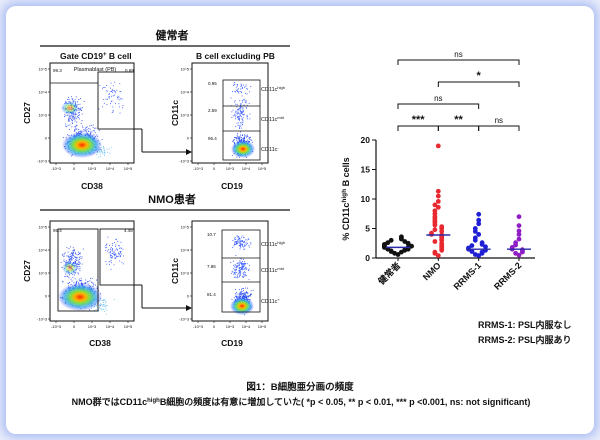 This screenshot has height=440, width=600. What do you see at coordinates (198, 326) in the screenshot?
I see `flow-x-tick-label: -10^3` at bounding box center [198, 326].